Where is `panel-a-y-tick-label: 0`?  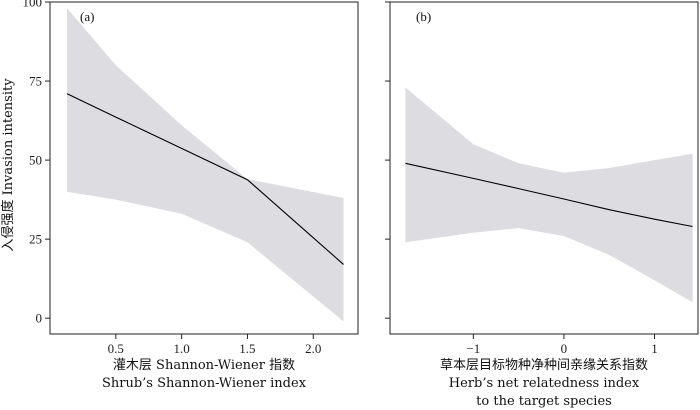
panel-a-y-tick-label: 0 is located at coordinates (39, 318).